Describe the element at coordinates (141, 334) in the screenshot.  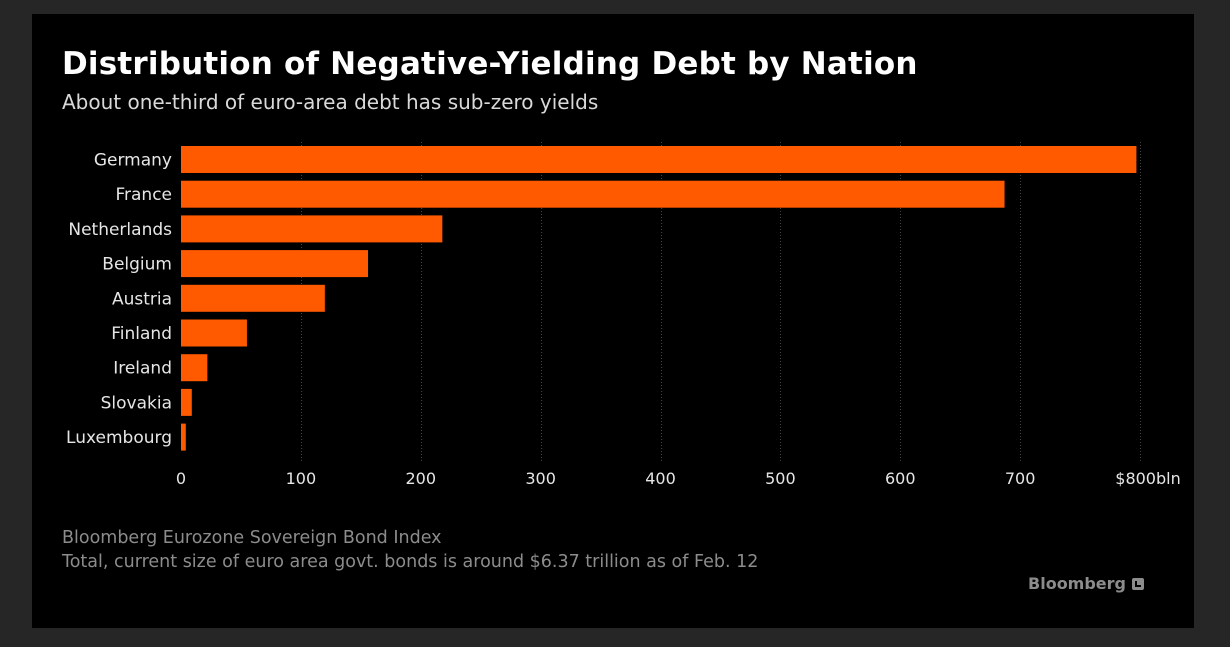
I see `category-label: Finland` at that location.